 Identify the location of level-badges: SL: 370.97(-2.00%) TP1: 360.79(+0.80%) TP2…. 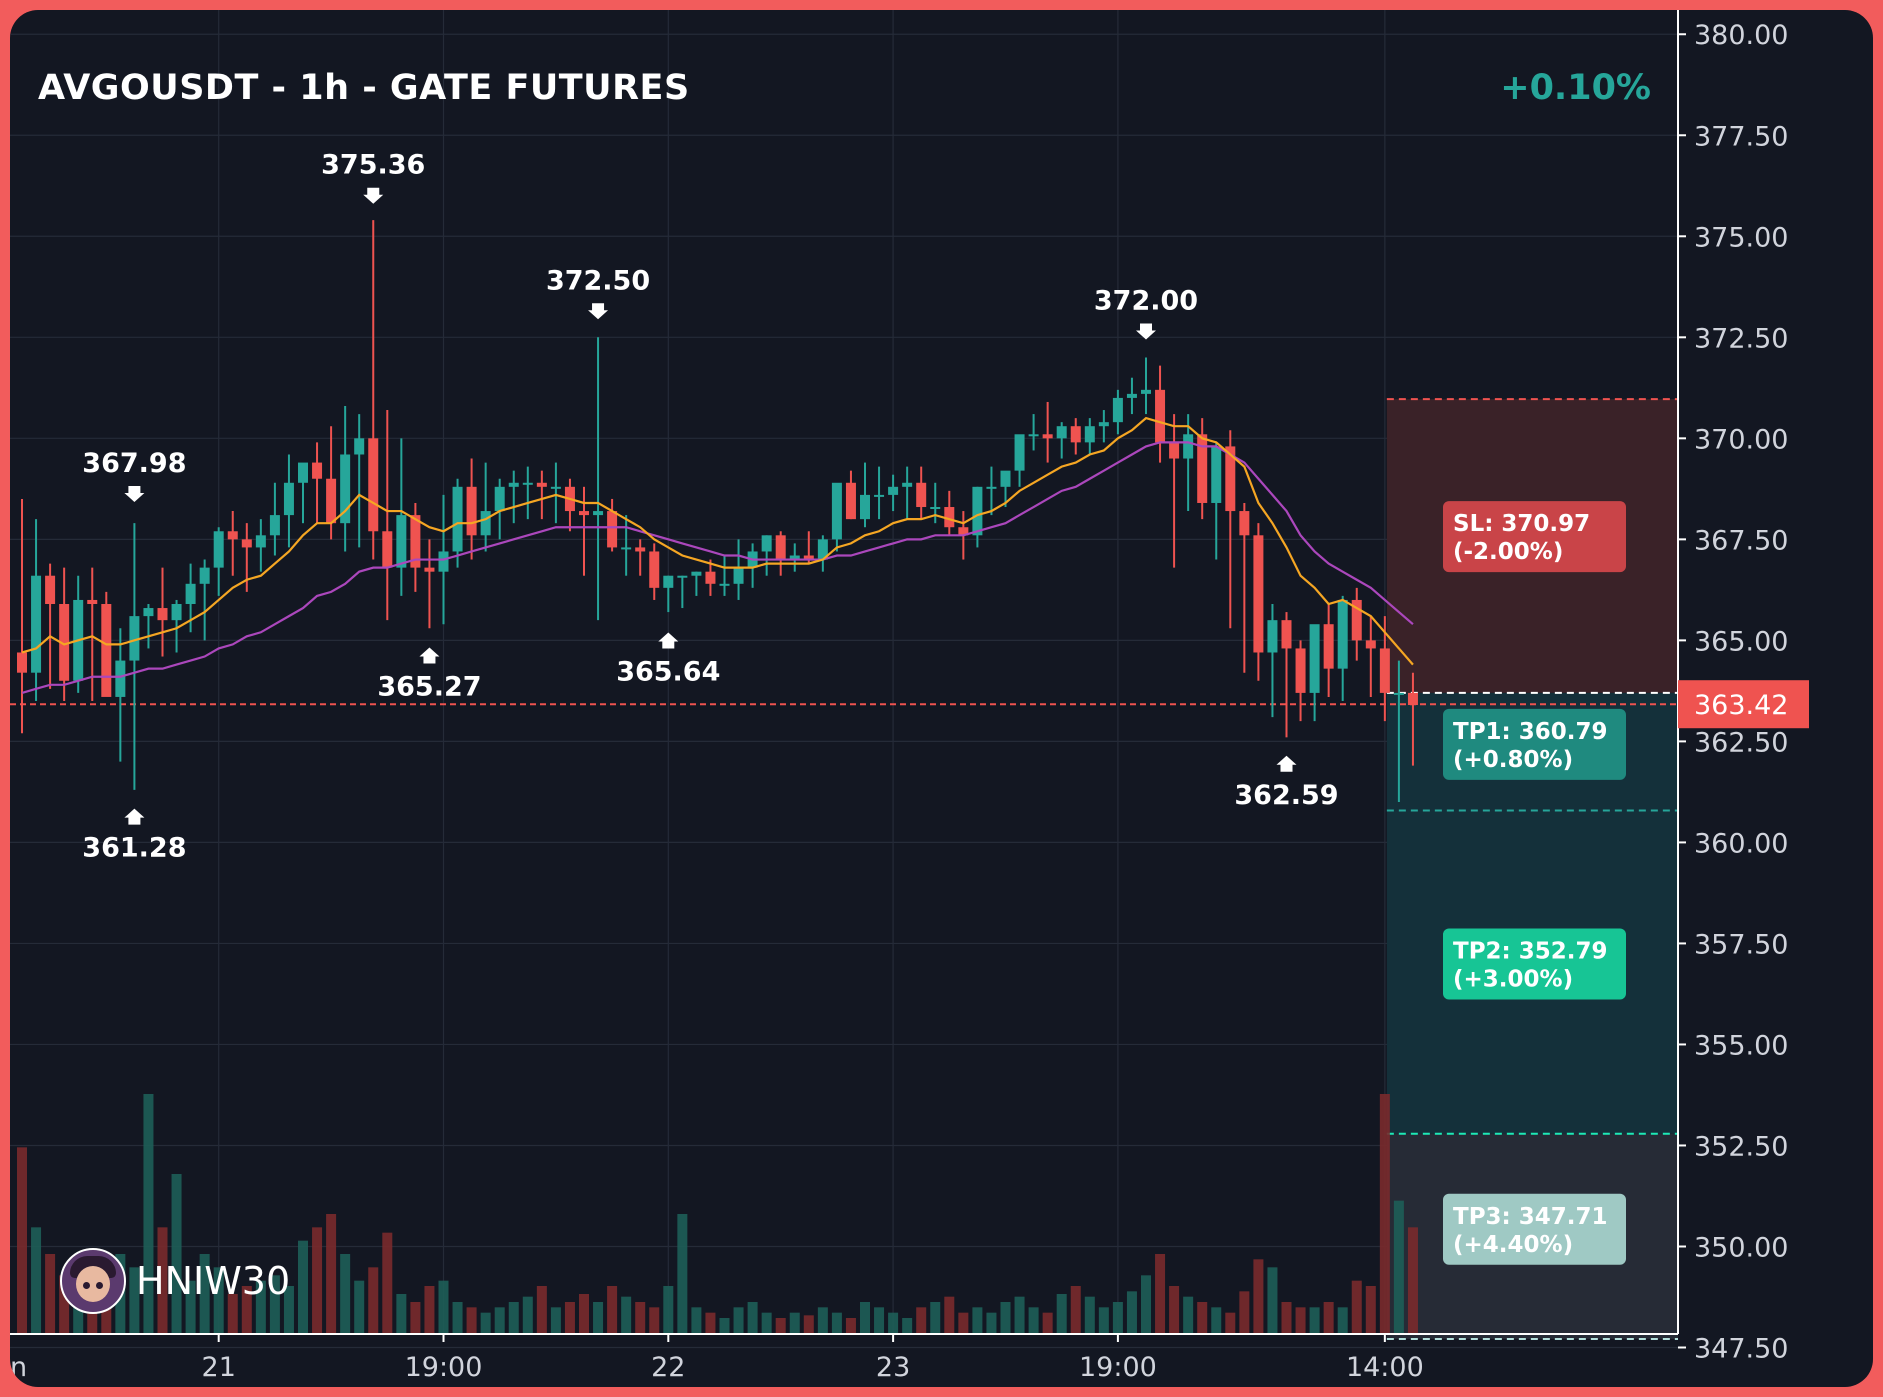
(1534, 883).